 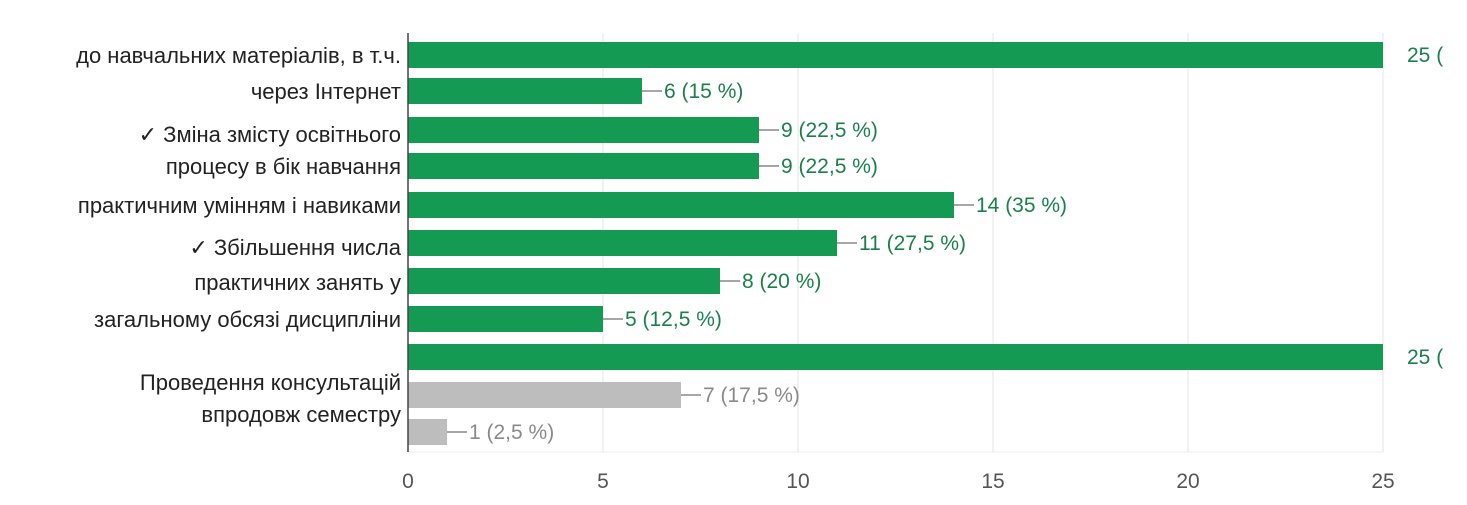 What do you see at coordinates (992, 481) in the screenshot?
I see `x-tick-label: 15` at bounding box center [992, 481].